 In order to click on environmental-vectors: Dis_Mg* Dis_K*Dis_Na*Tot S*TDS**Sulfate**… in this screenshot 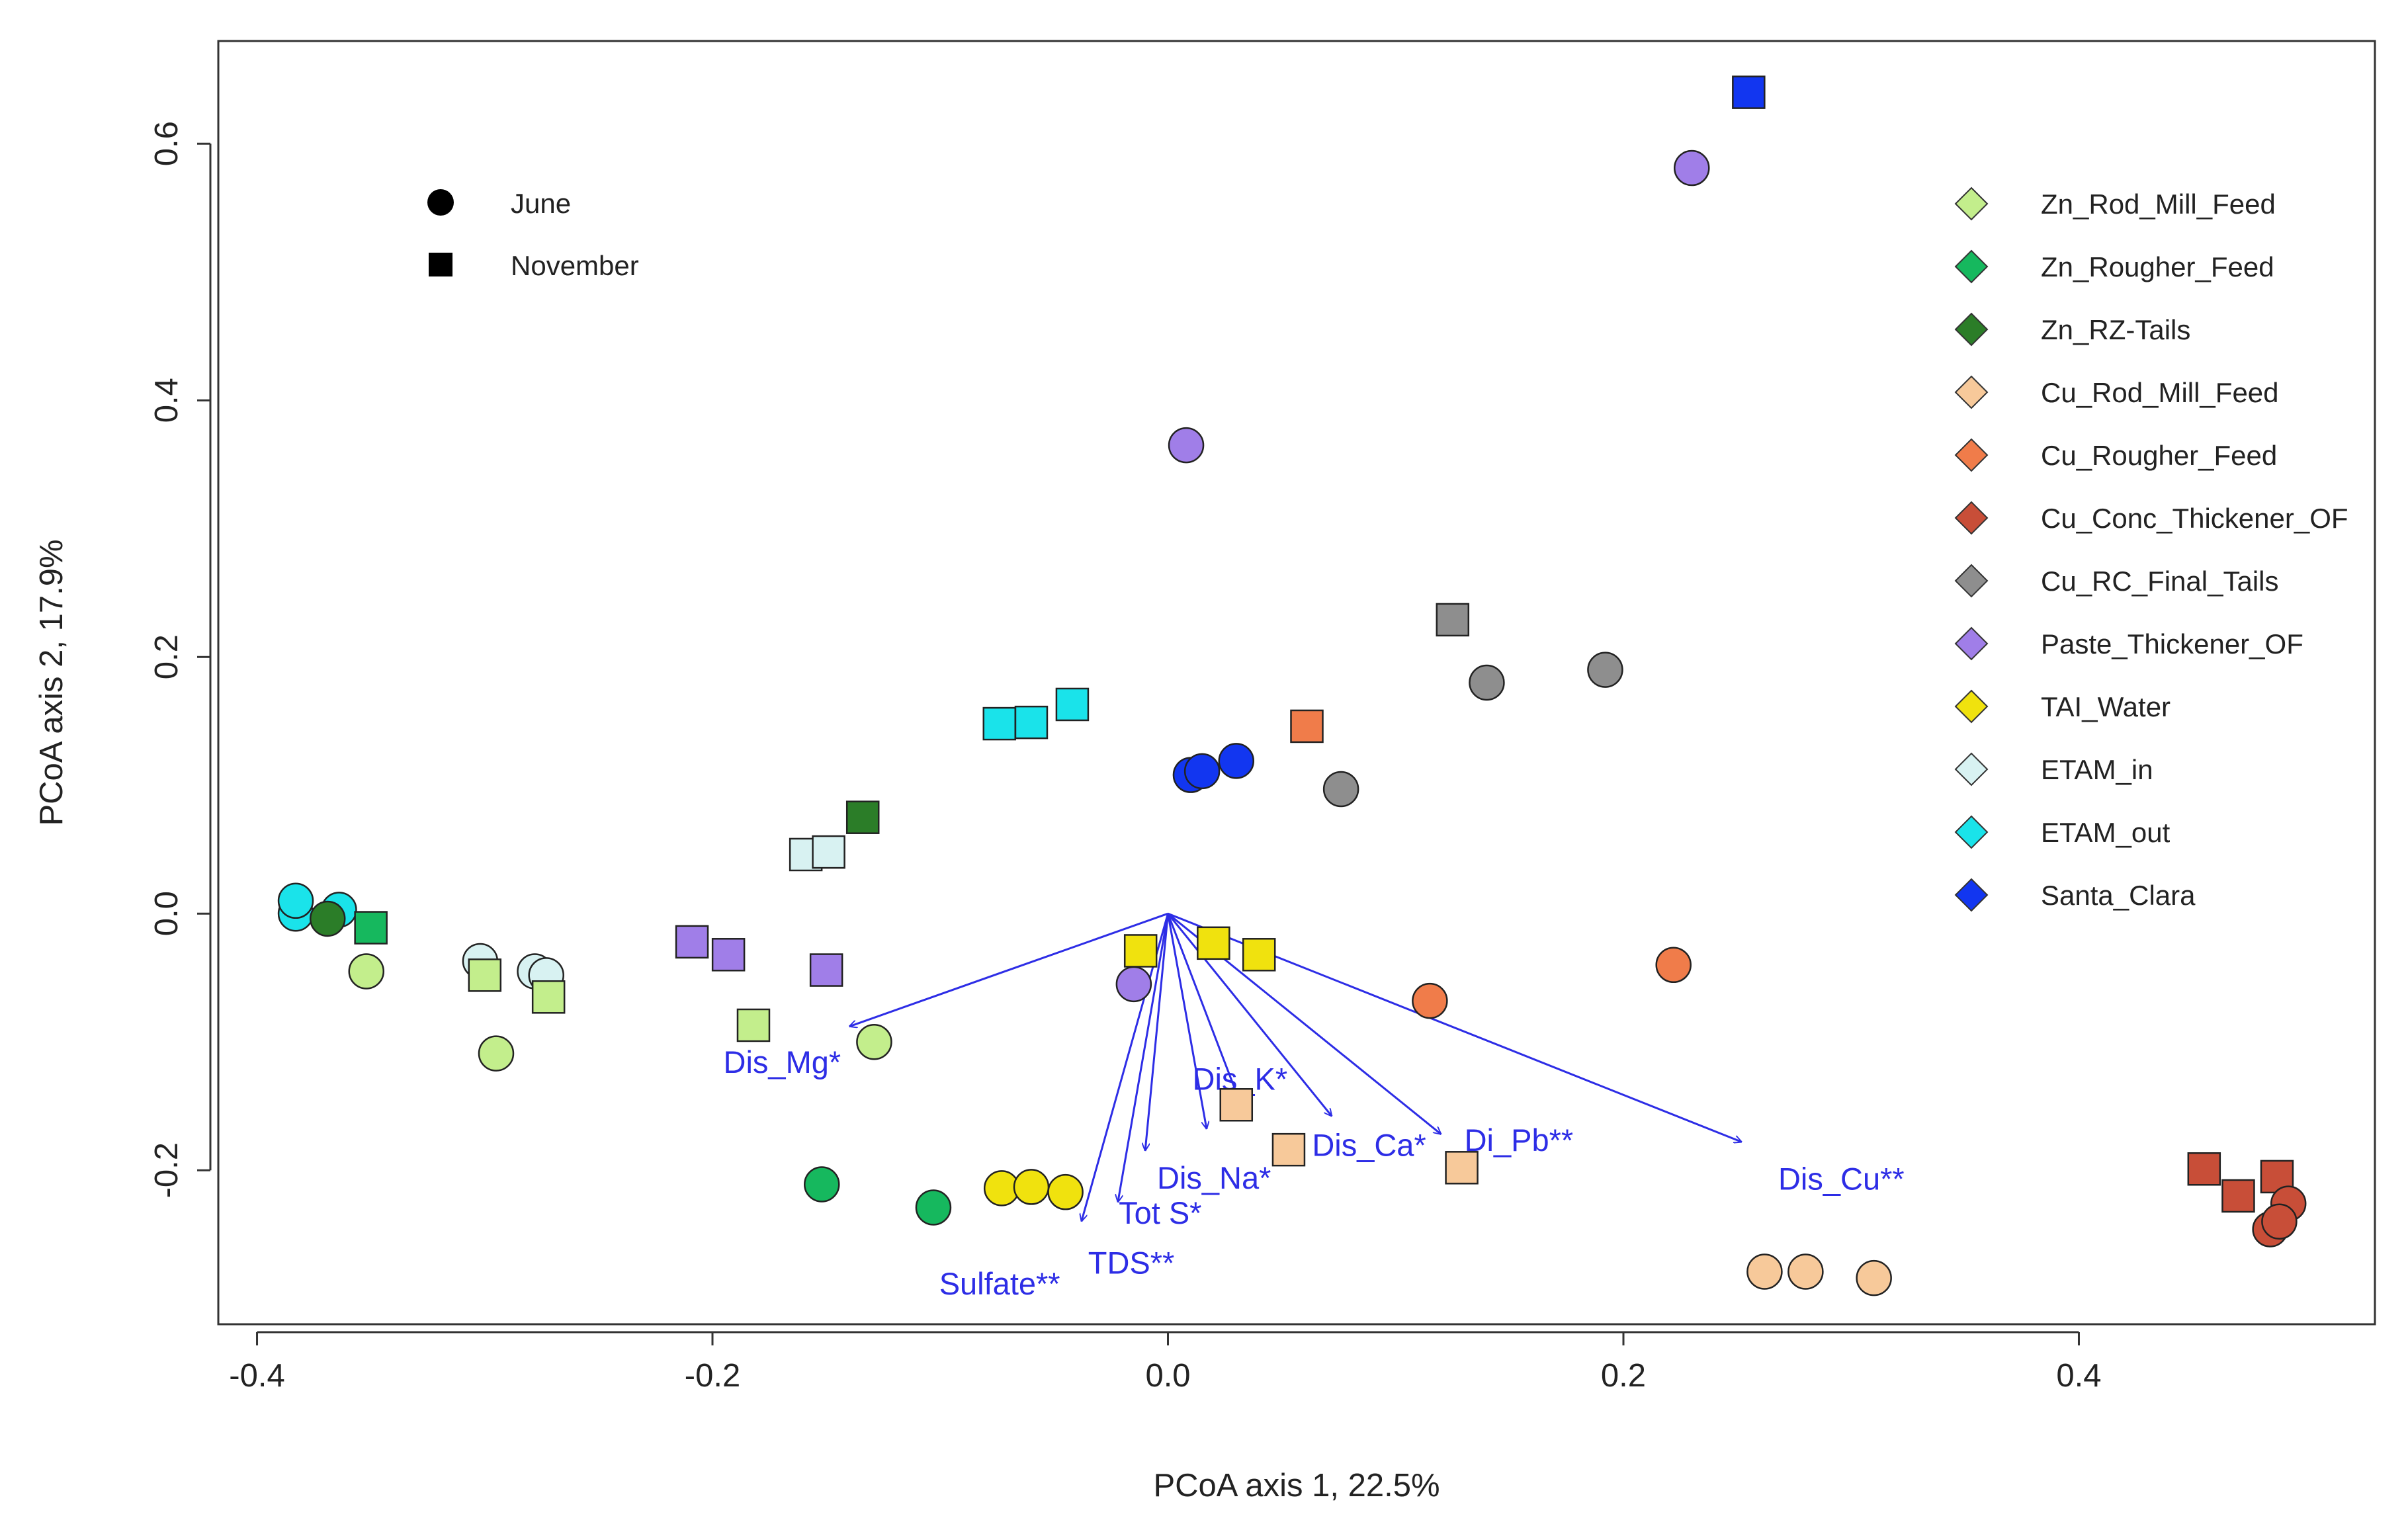, I will do `click(1314, 1106)`.